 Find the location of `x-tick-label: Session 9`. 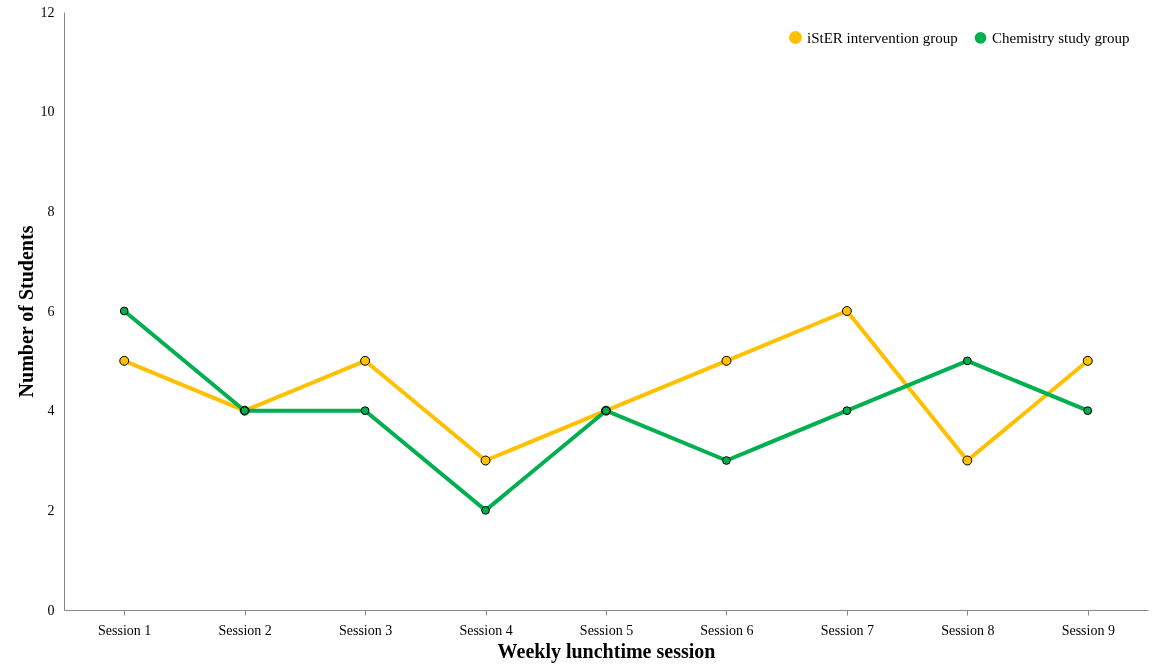

x-tick-label: Session 9 is located at coordinates (1088, 630).